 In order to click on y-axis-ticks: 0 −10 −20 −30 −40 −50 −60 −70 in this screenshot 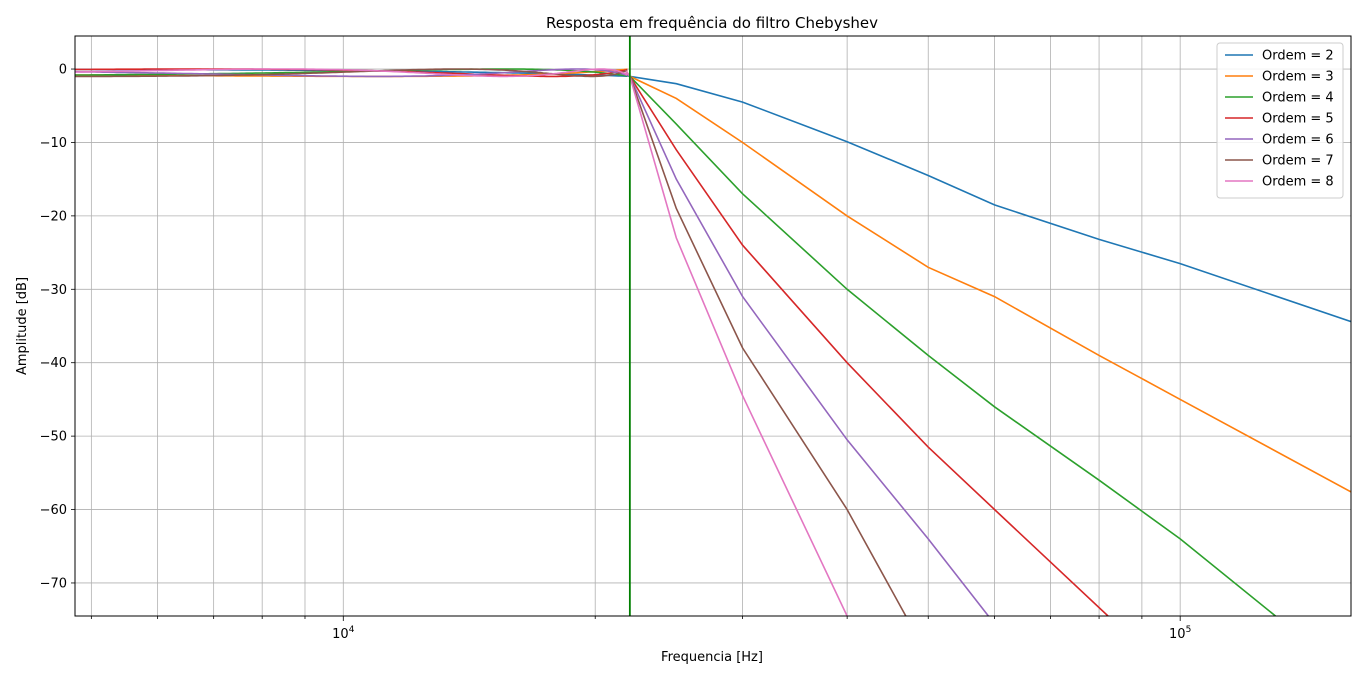, I will do `click(57, 327)`.